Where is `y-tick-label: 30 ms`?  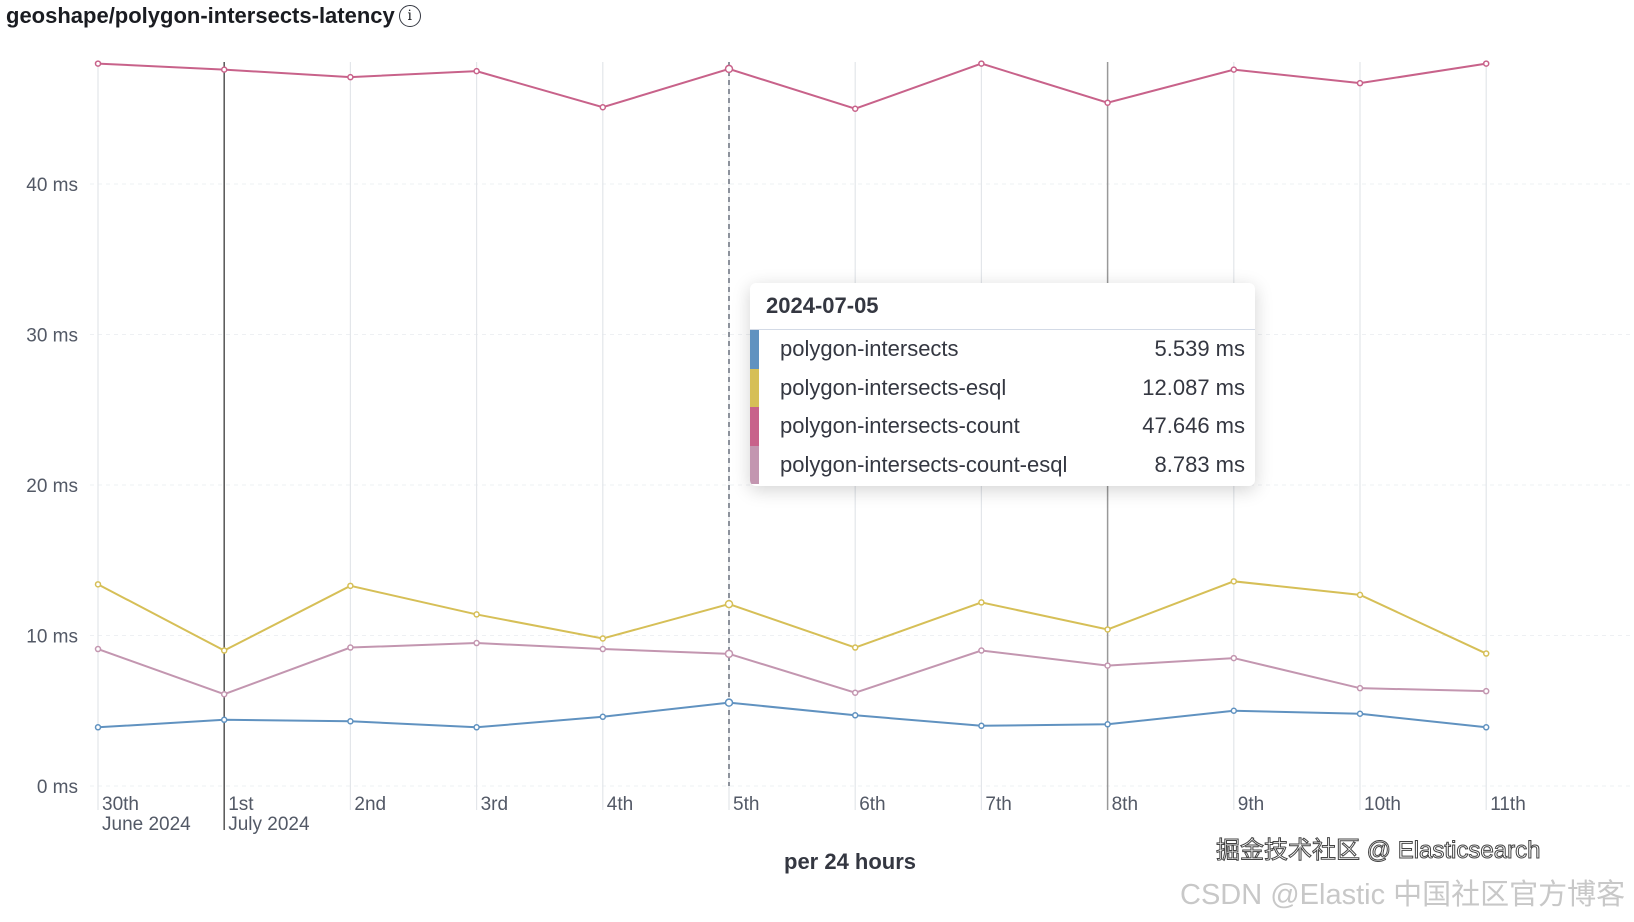
y-tick-label: 30 ms is located at coordinates (52, 336).